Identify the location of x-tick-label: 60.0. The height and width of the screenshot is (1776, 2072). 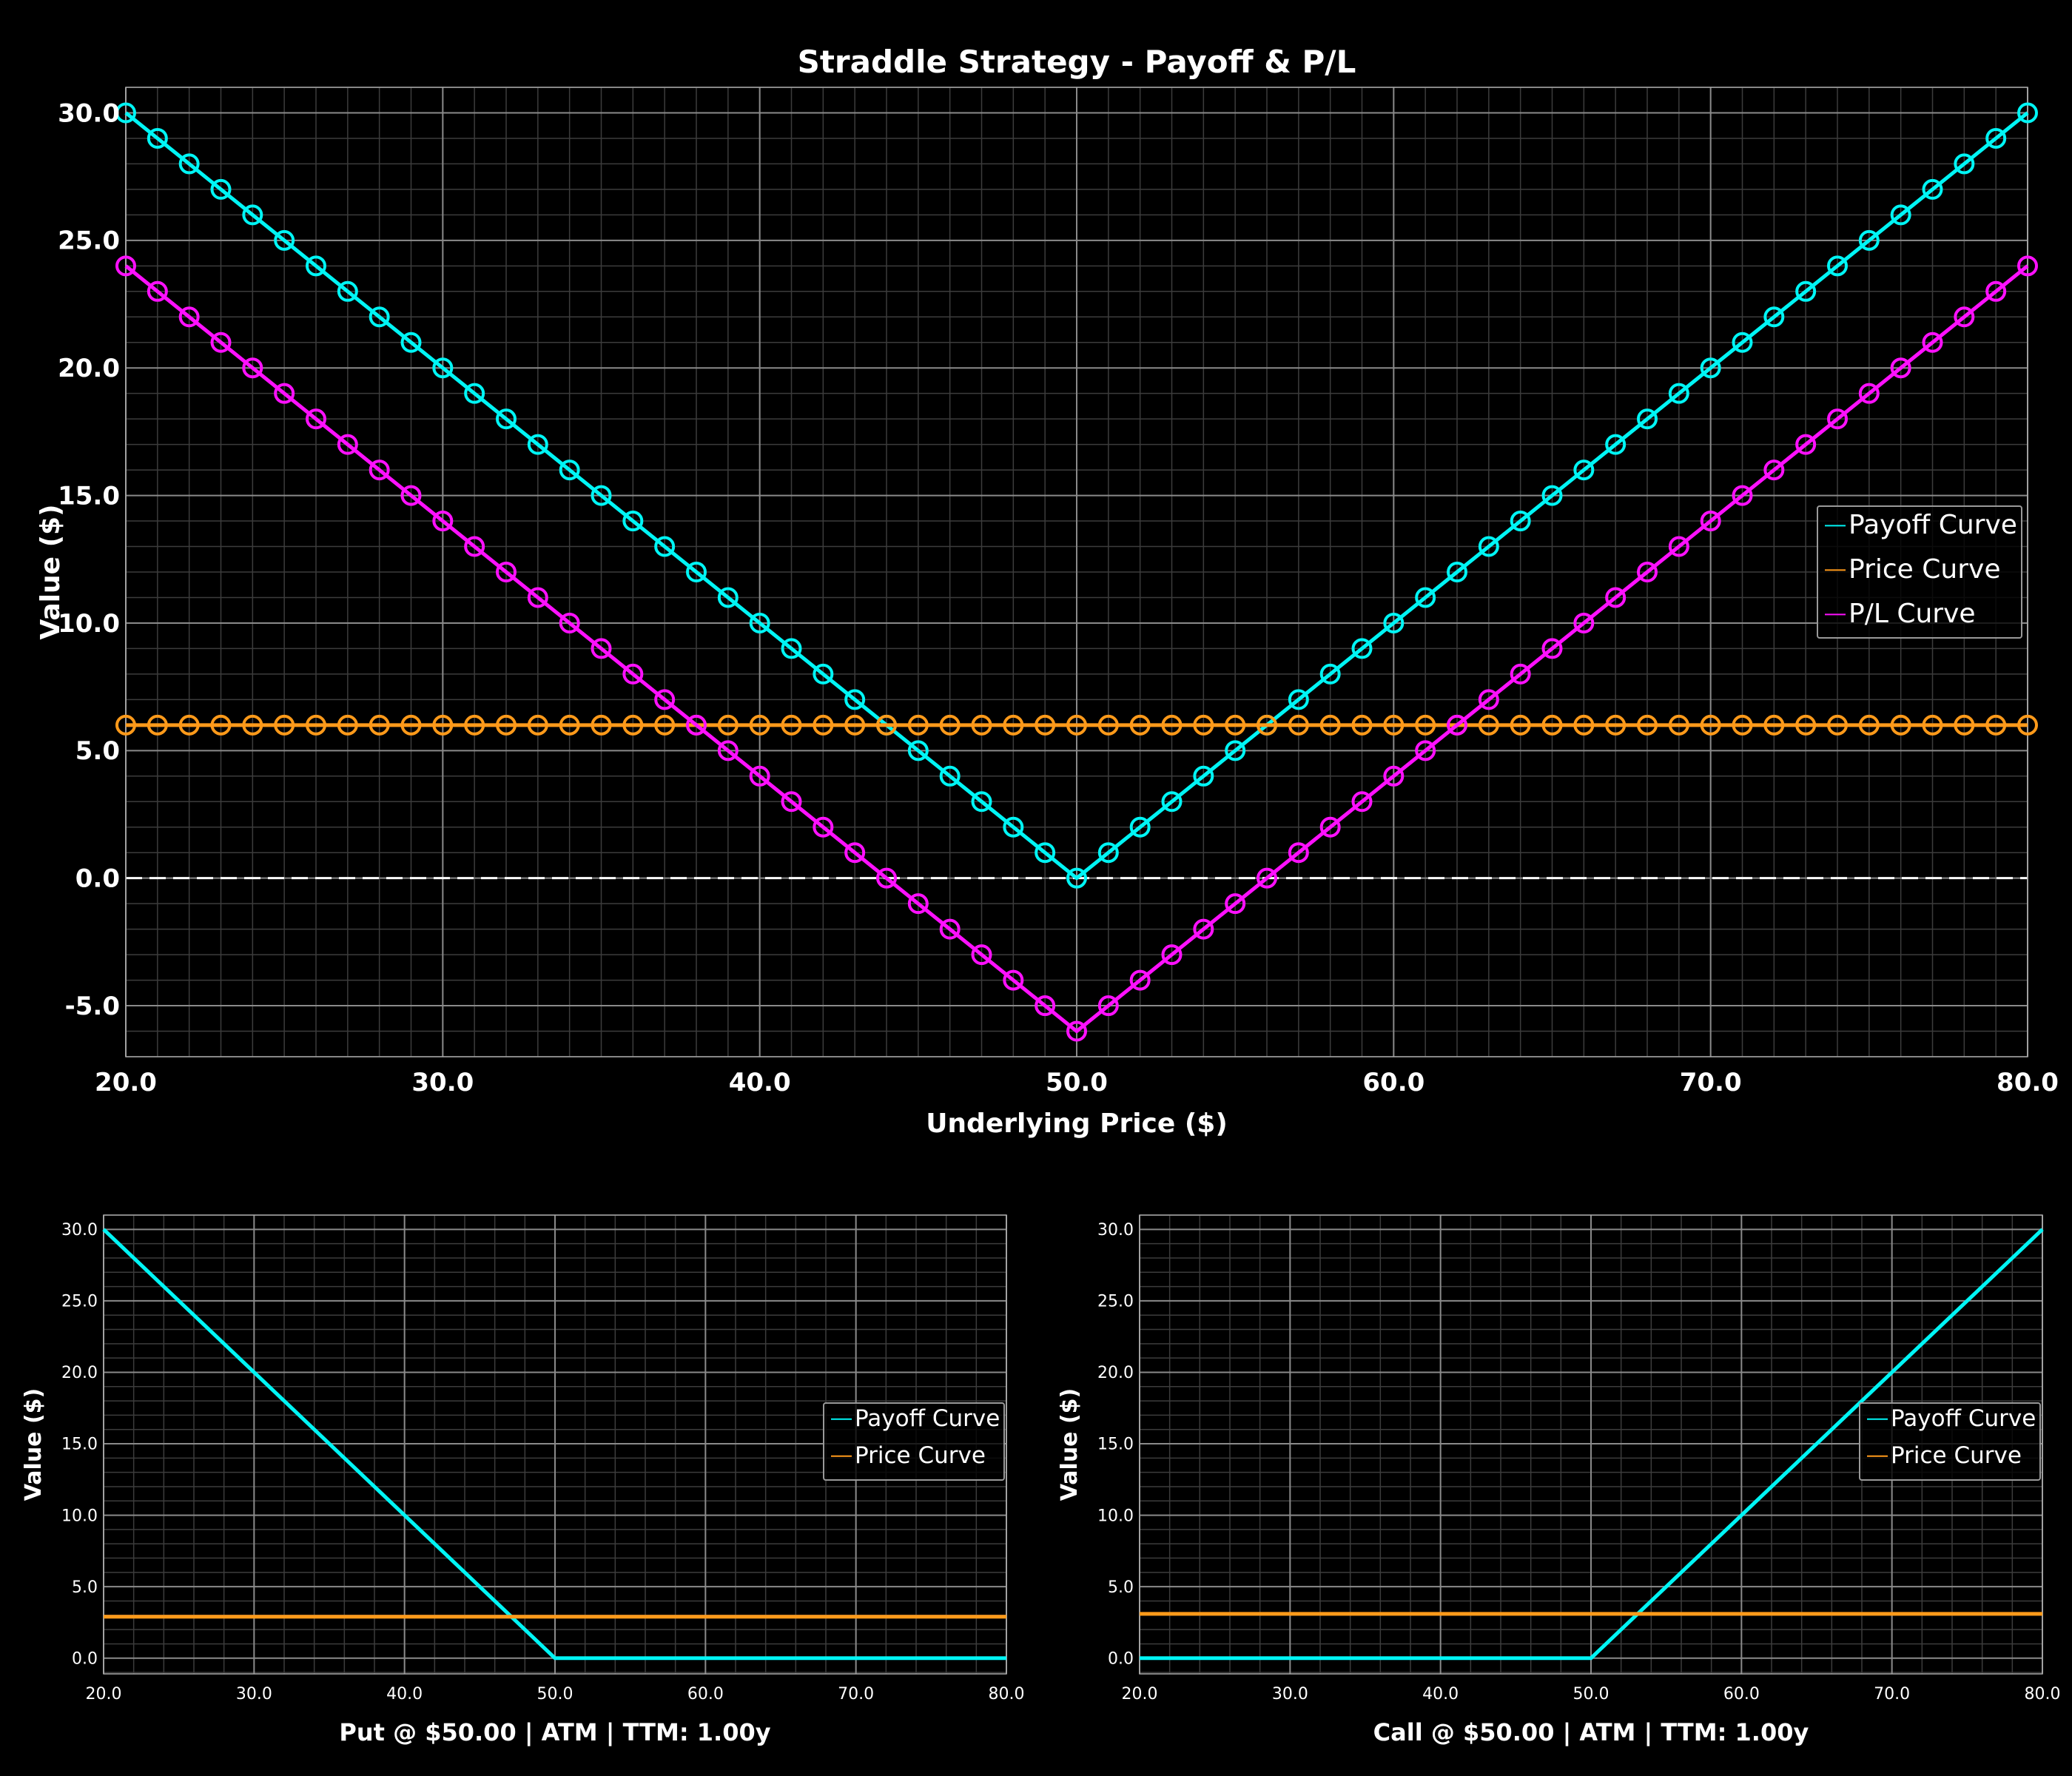
(1393, 1082).